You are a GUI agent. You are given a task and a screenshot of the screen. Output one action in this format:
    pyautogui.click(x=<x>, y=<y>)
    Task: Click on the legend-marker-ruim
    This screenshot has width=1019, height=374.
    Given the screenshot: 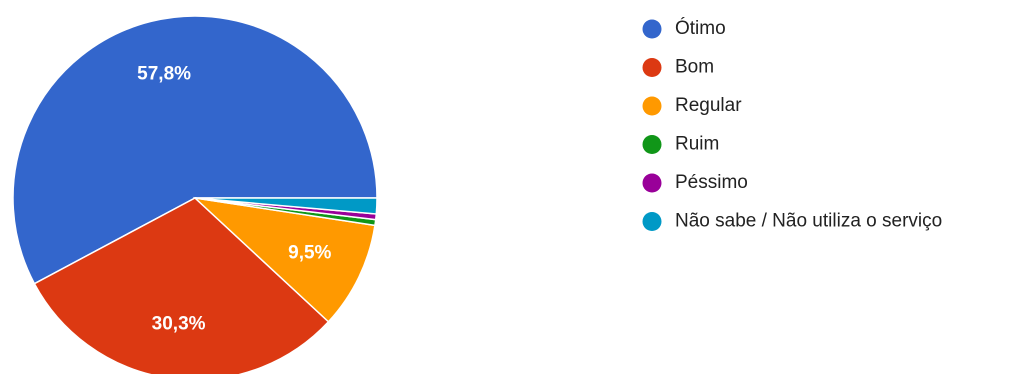 What is the action you would take?
    pyautogui.click(x=652, y=144)
    